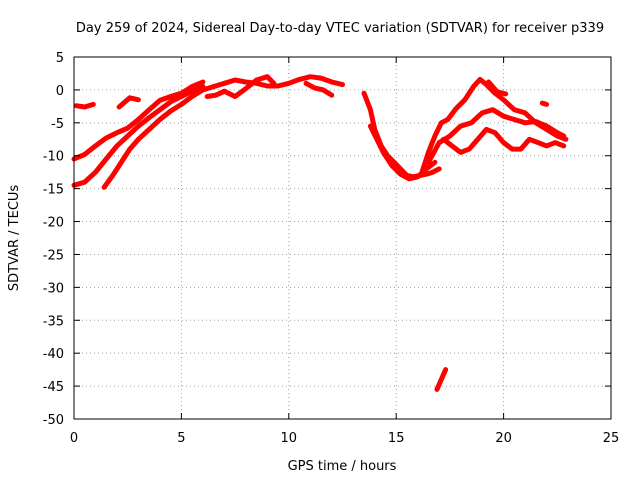 The width and height of the screenshot is (640, 480). What do you see at coordinates (74, 438) in the screenshot?
I see `x-tick-label: 0` at bounding box center [74, 438].